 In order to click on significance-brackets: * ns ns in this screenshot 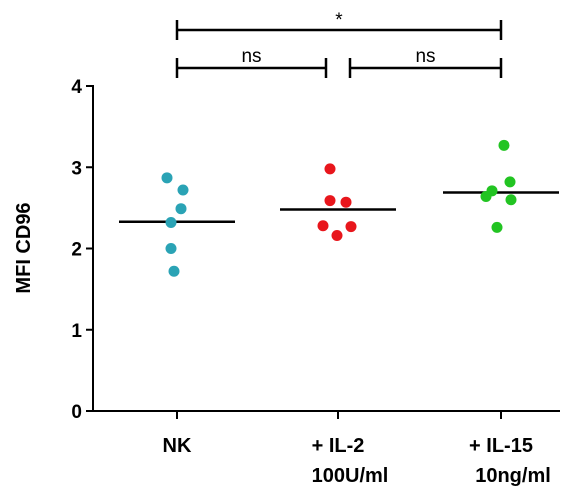, I will do `click(339, 44)`.